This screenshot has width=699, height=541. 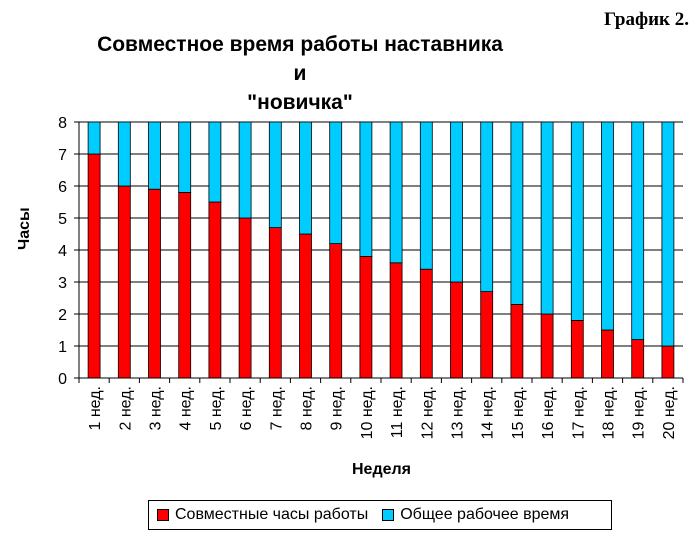 What do you see at coordinates (62, 187) in the screenshot?
I see `y-tick-label: 6` at bounding box center [62, 187].